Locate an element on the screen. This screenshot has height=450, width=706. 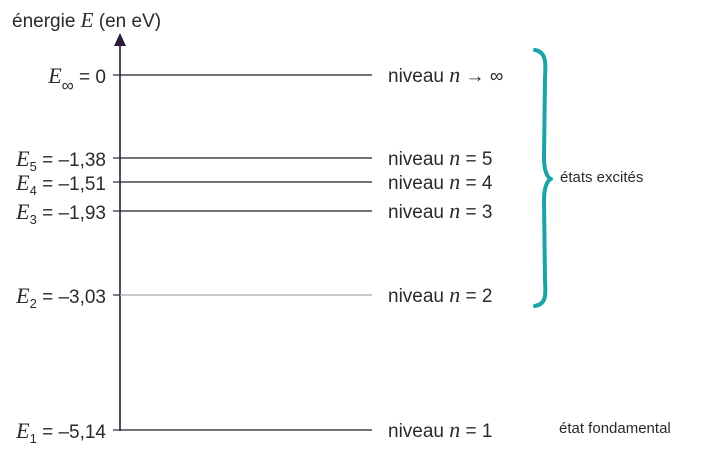
energy-subscript: 5 is located at coordinates (33, 166).